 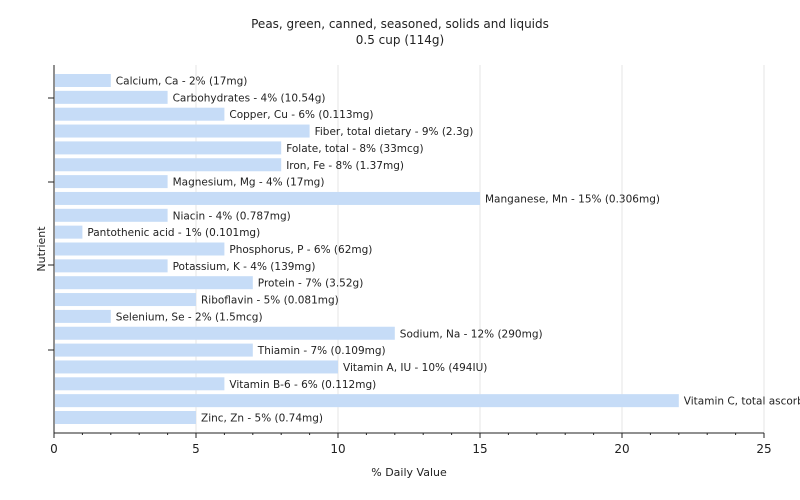 What do you see at coordinates (302, 385) in the screenshot?
I see `bar-label: Vitamin B-6 - 6% (0.112mg)` at bounding box center [302, 385].